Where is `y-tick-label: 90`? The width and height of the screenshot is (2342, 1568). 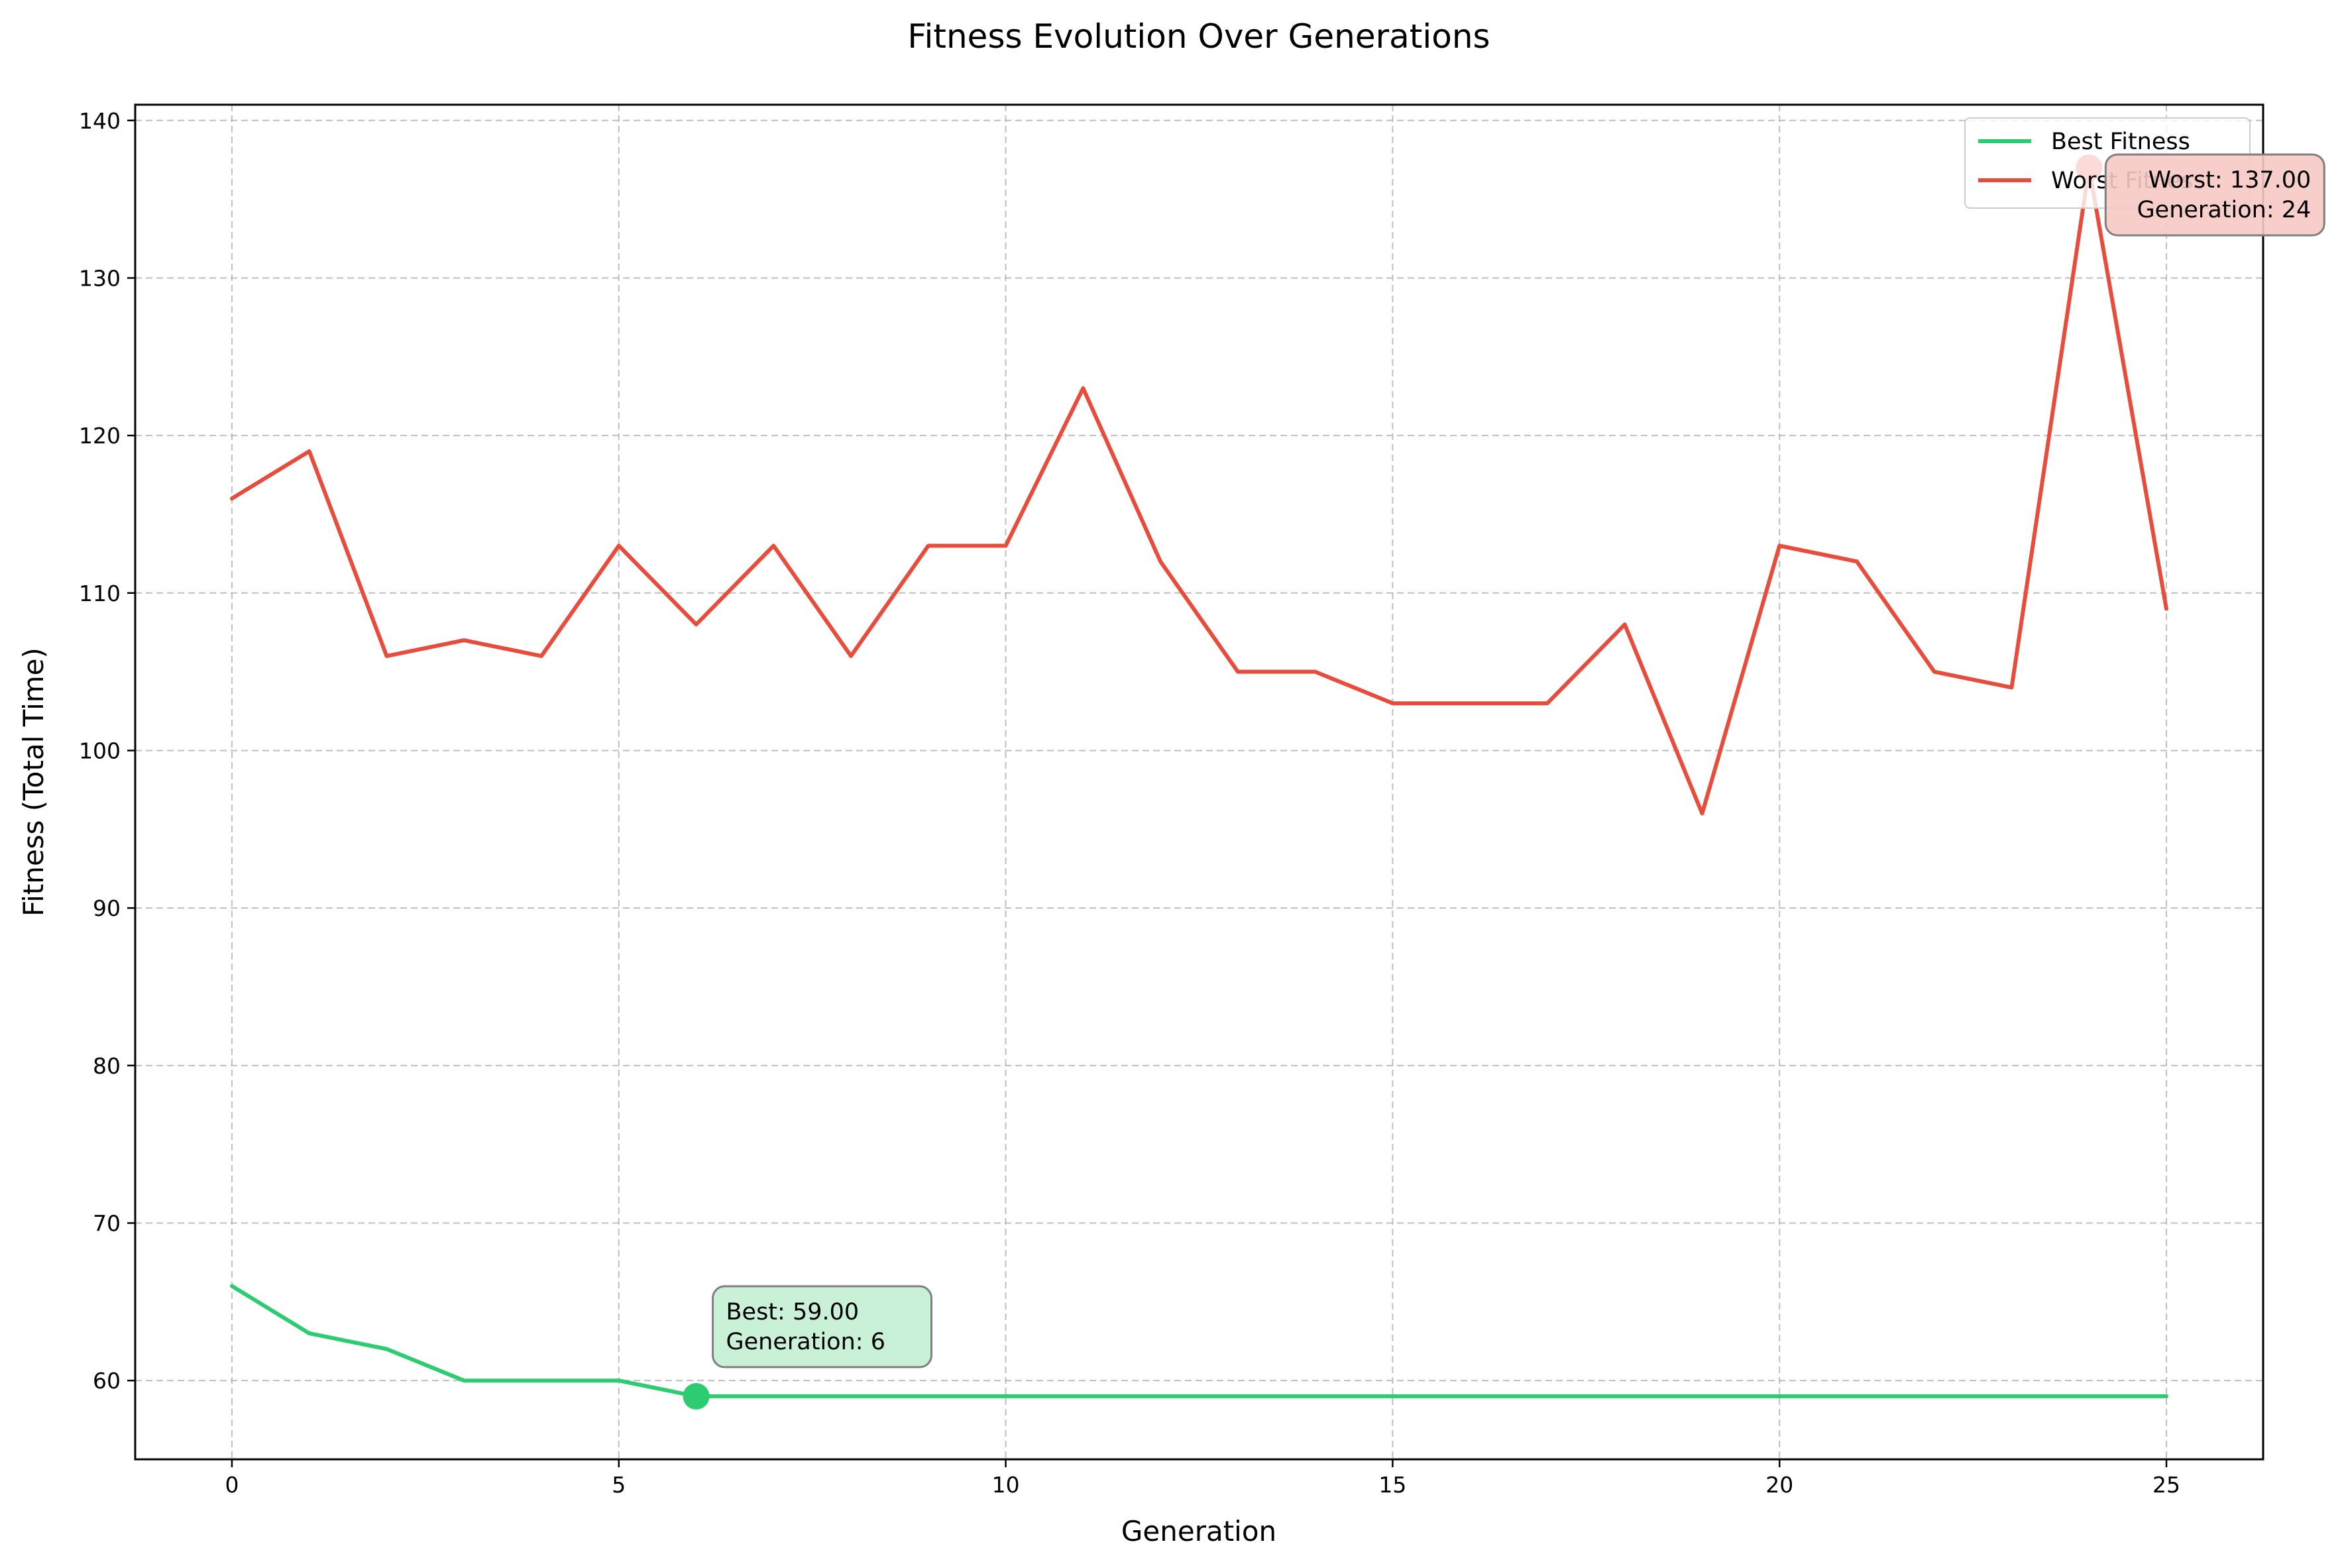 y-tick-label: 90 is located at coordinates (107, 908).